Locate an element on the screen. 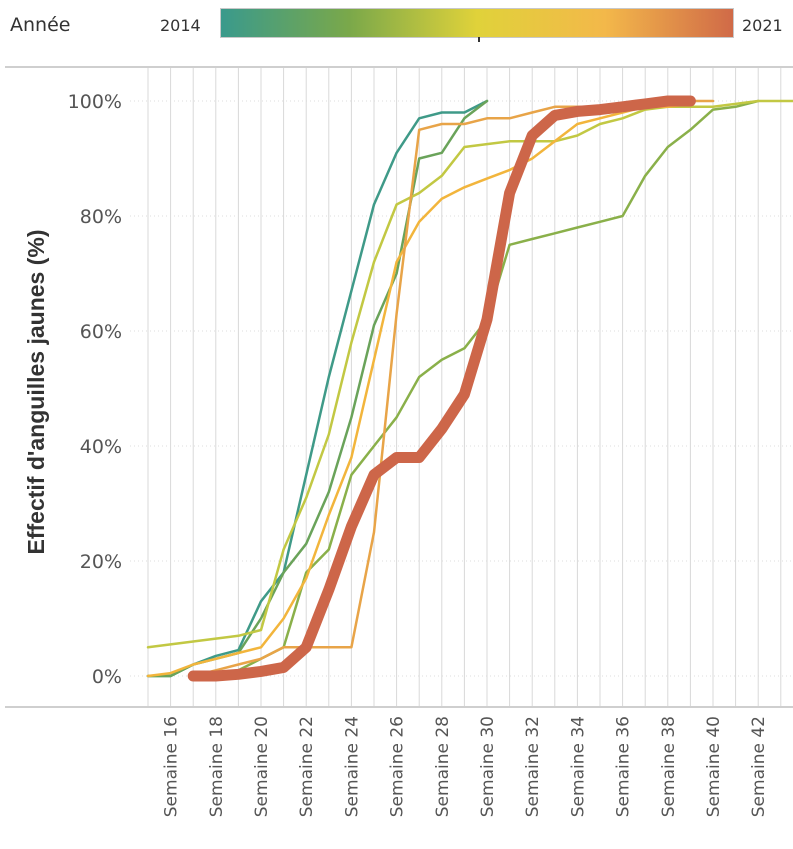  x-tick-label: Semaine 42 is located at coordinates (759, 766).